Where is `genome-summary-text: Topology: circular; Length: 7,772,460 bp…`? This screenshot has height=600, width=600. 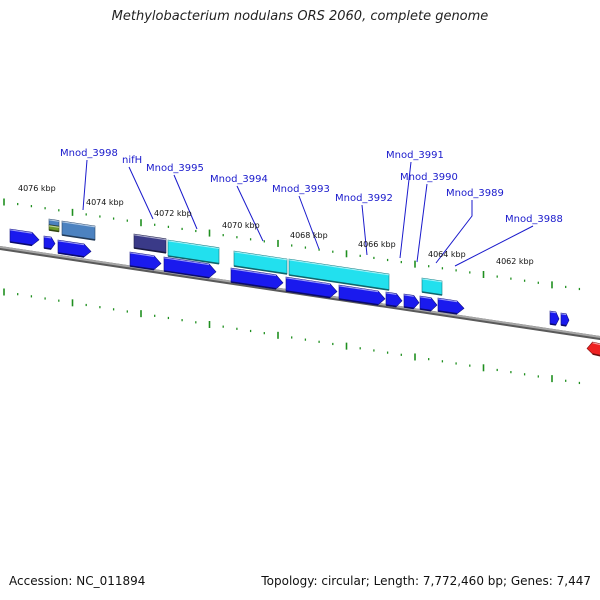
genome-summary-text: Topology: circular; Length: 7,772,460 bp… is located at coordinates (426, 581).